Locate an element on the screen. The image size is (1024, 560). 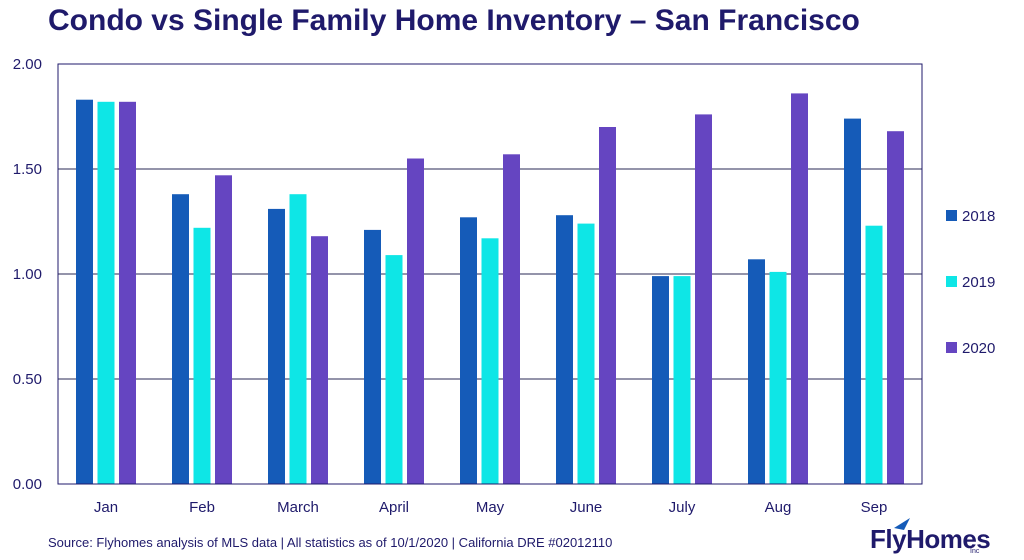
logo-text: FlyHomes is located at coordinates (930, 539).